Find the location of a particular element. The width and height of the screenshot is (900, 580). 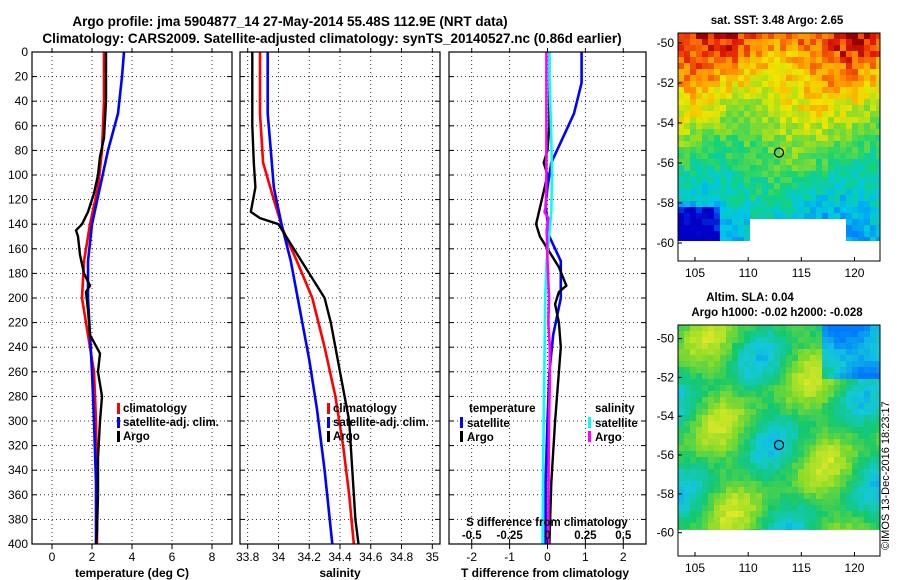

x-tick-label: 0 is located at coordinates (547, 557).